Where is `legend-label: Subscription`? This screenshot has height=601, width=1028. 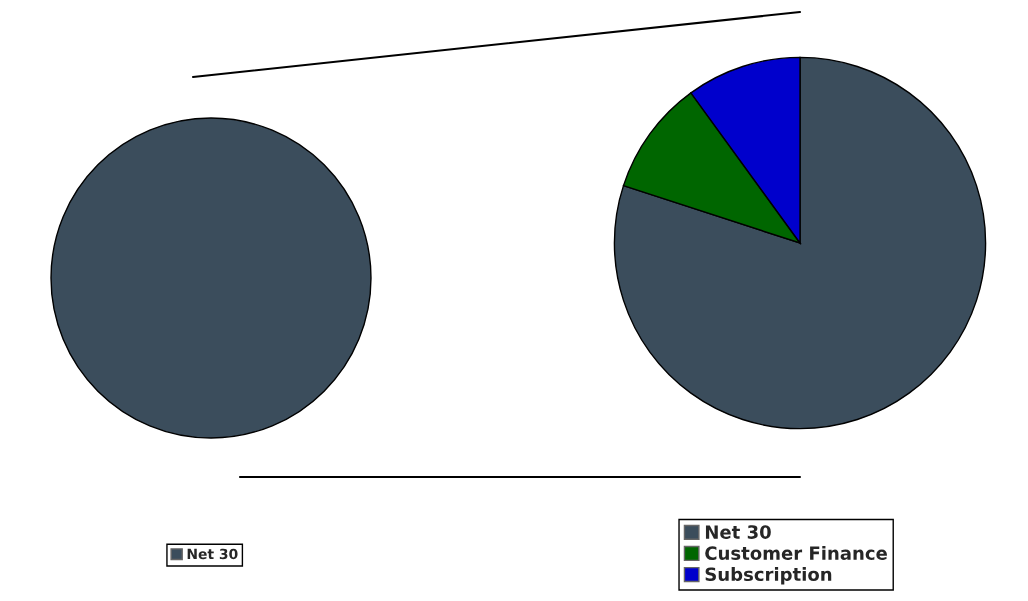 legend-label: Subscription is located at coordinates (768, 576).